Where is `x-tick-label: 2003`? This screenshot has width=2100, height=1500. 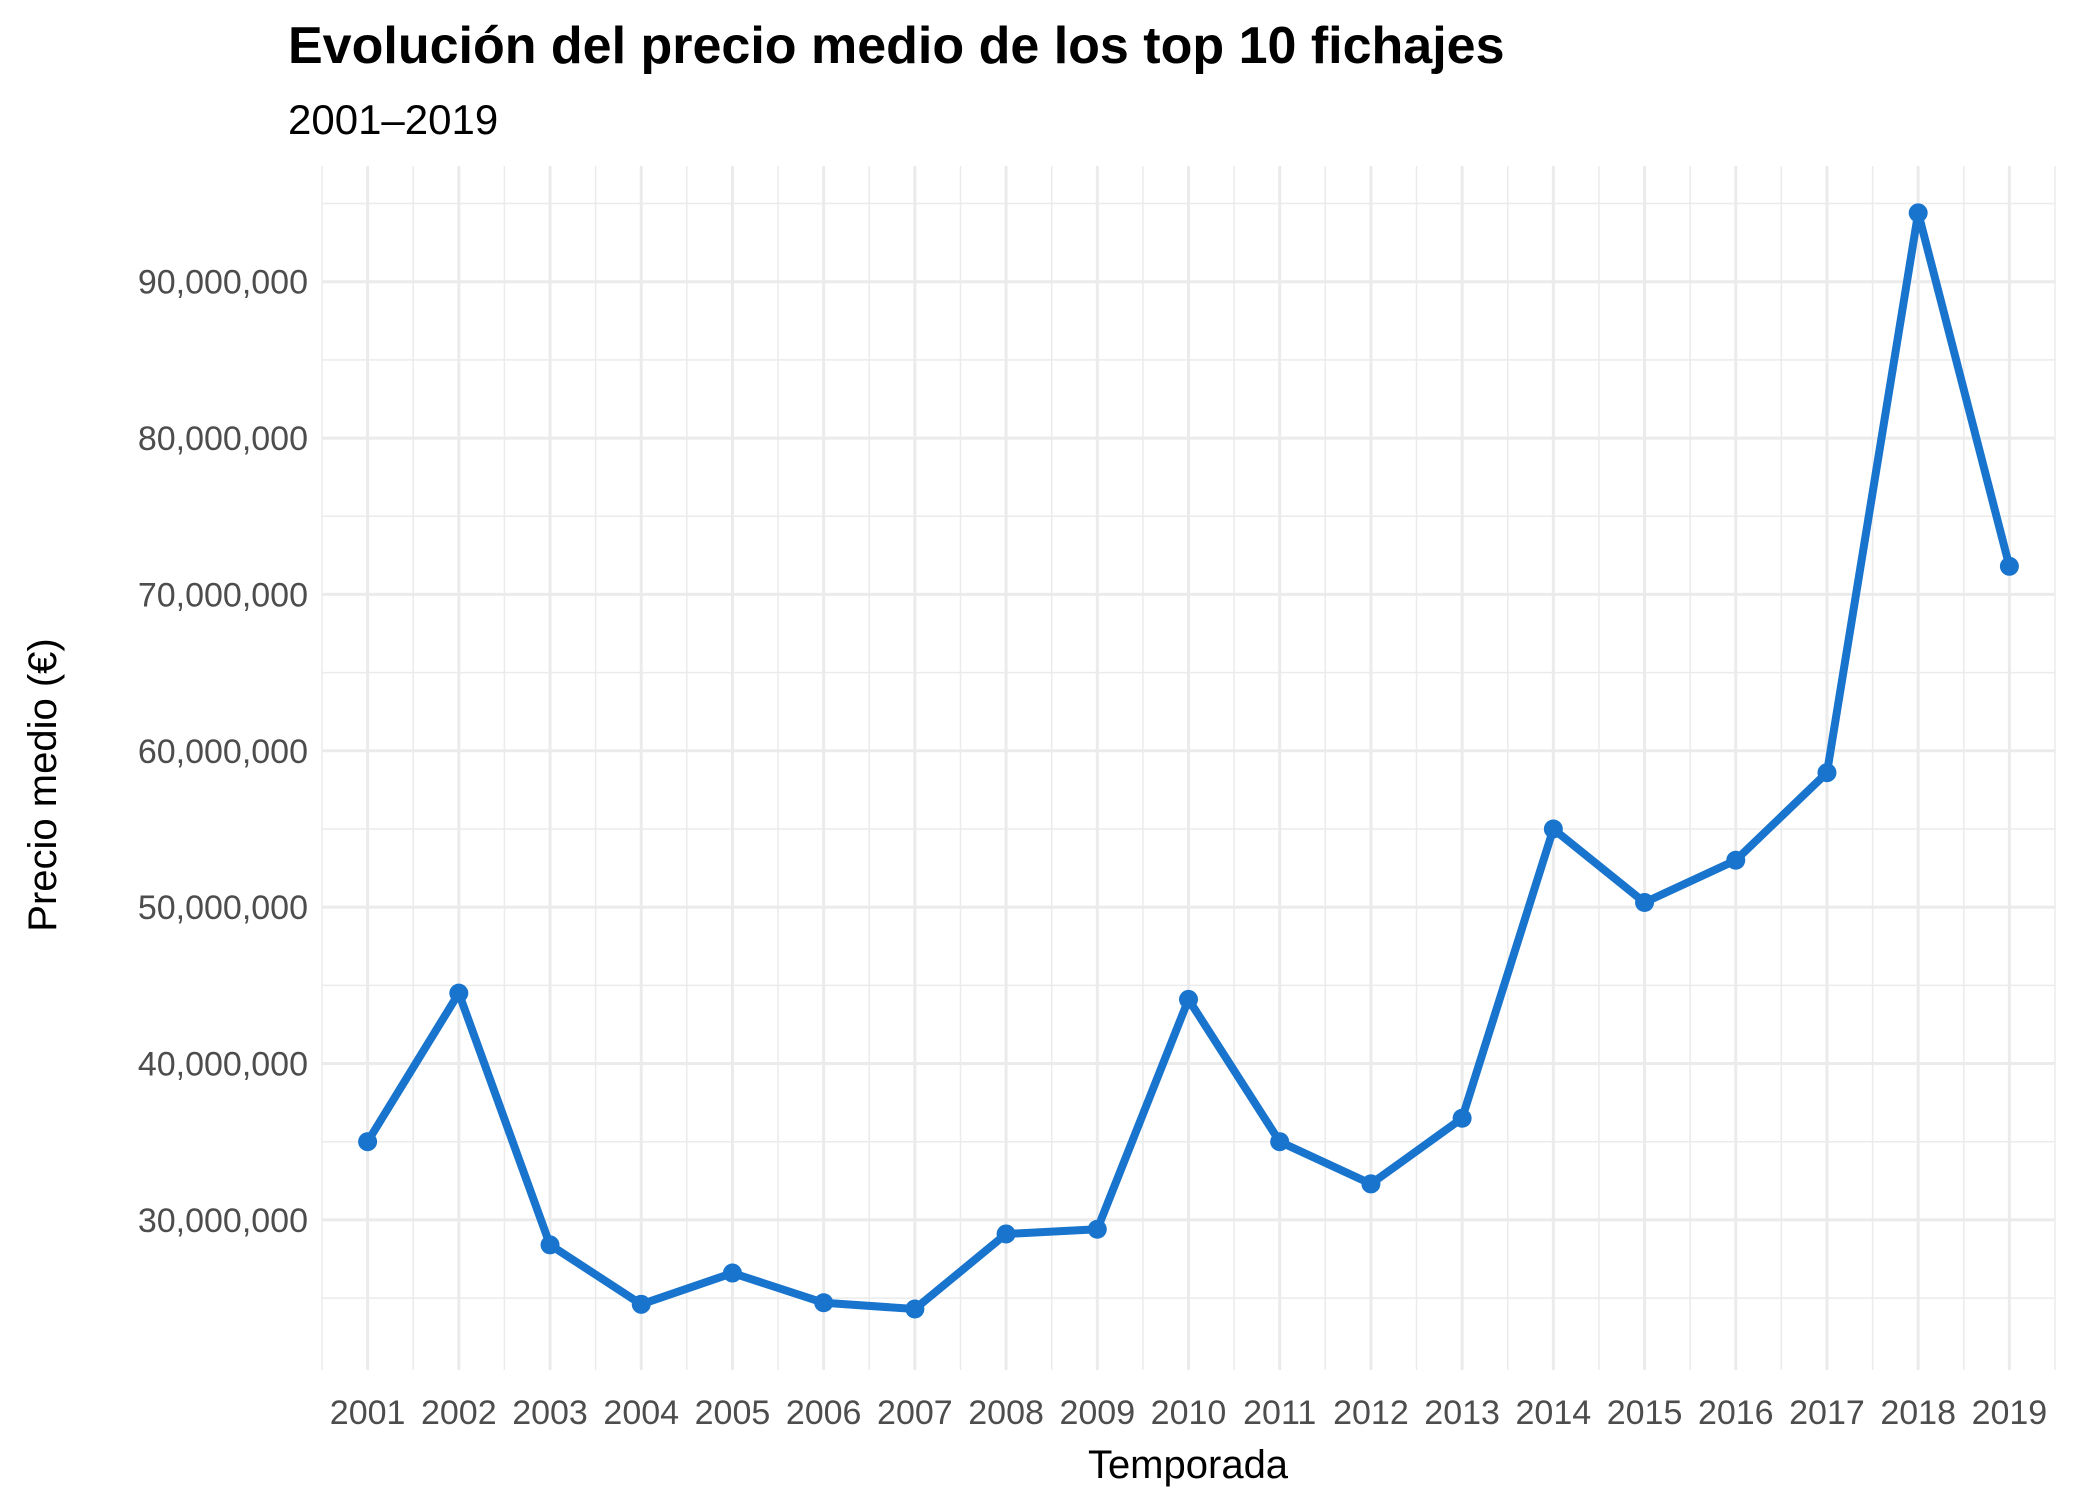 x-tick-label: 2003 is located at coordinates (550, 1413).